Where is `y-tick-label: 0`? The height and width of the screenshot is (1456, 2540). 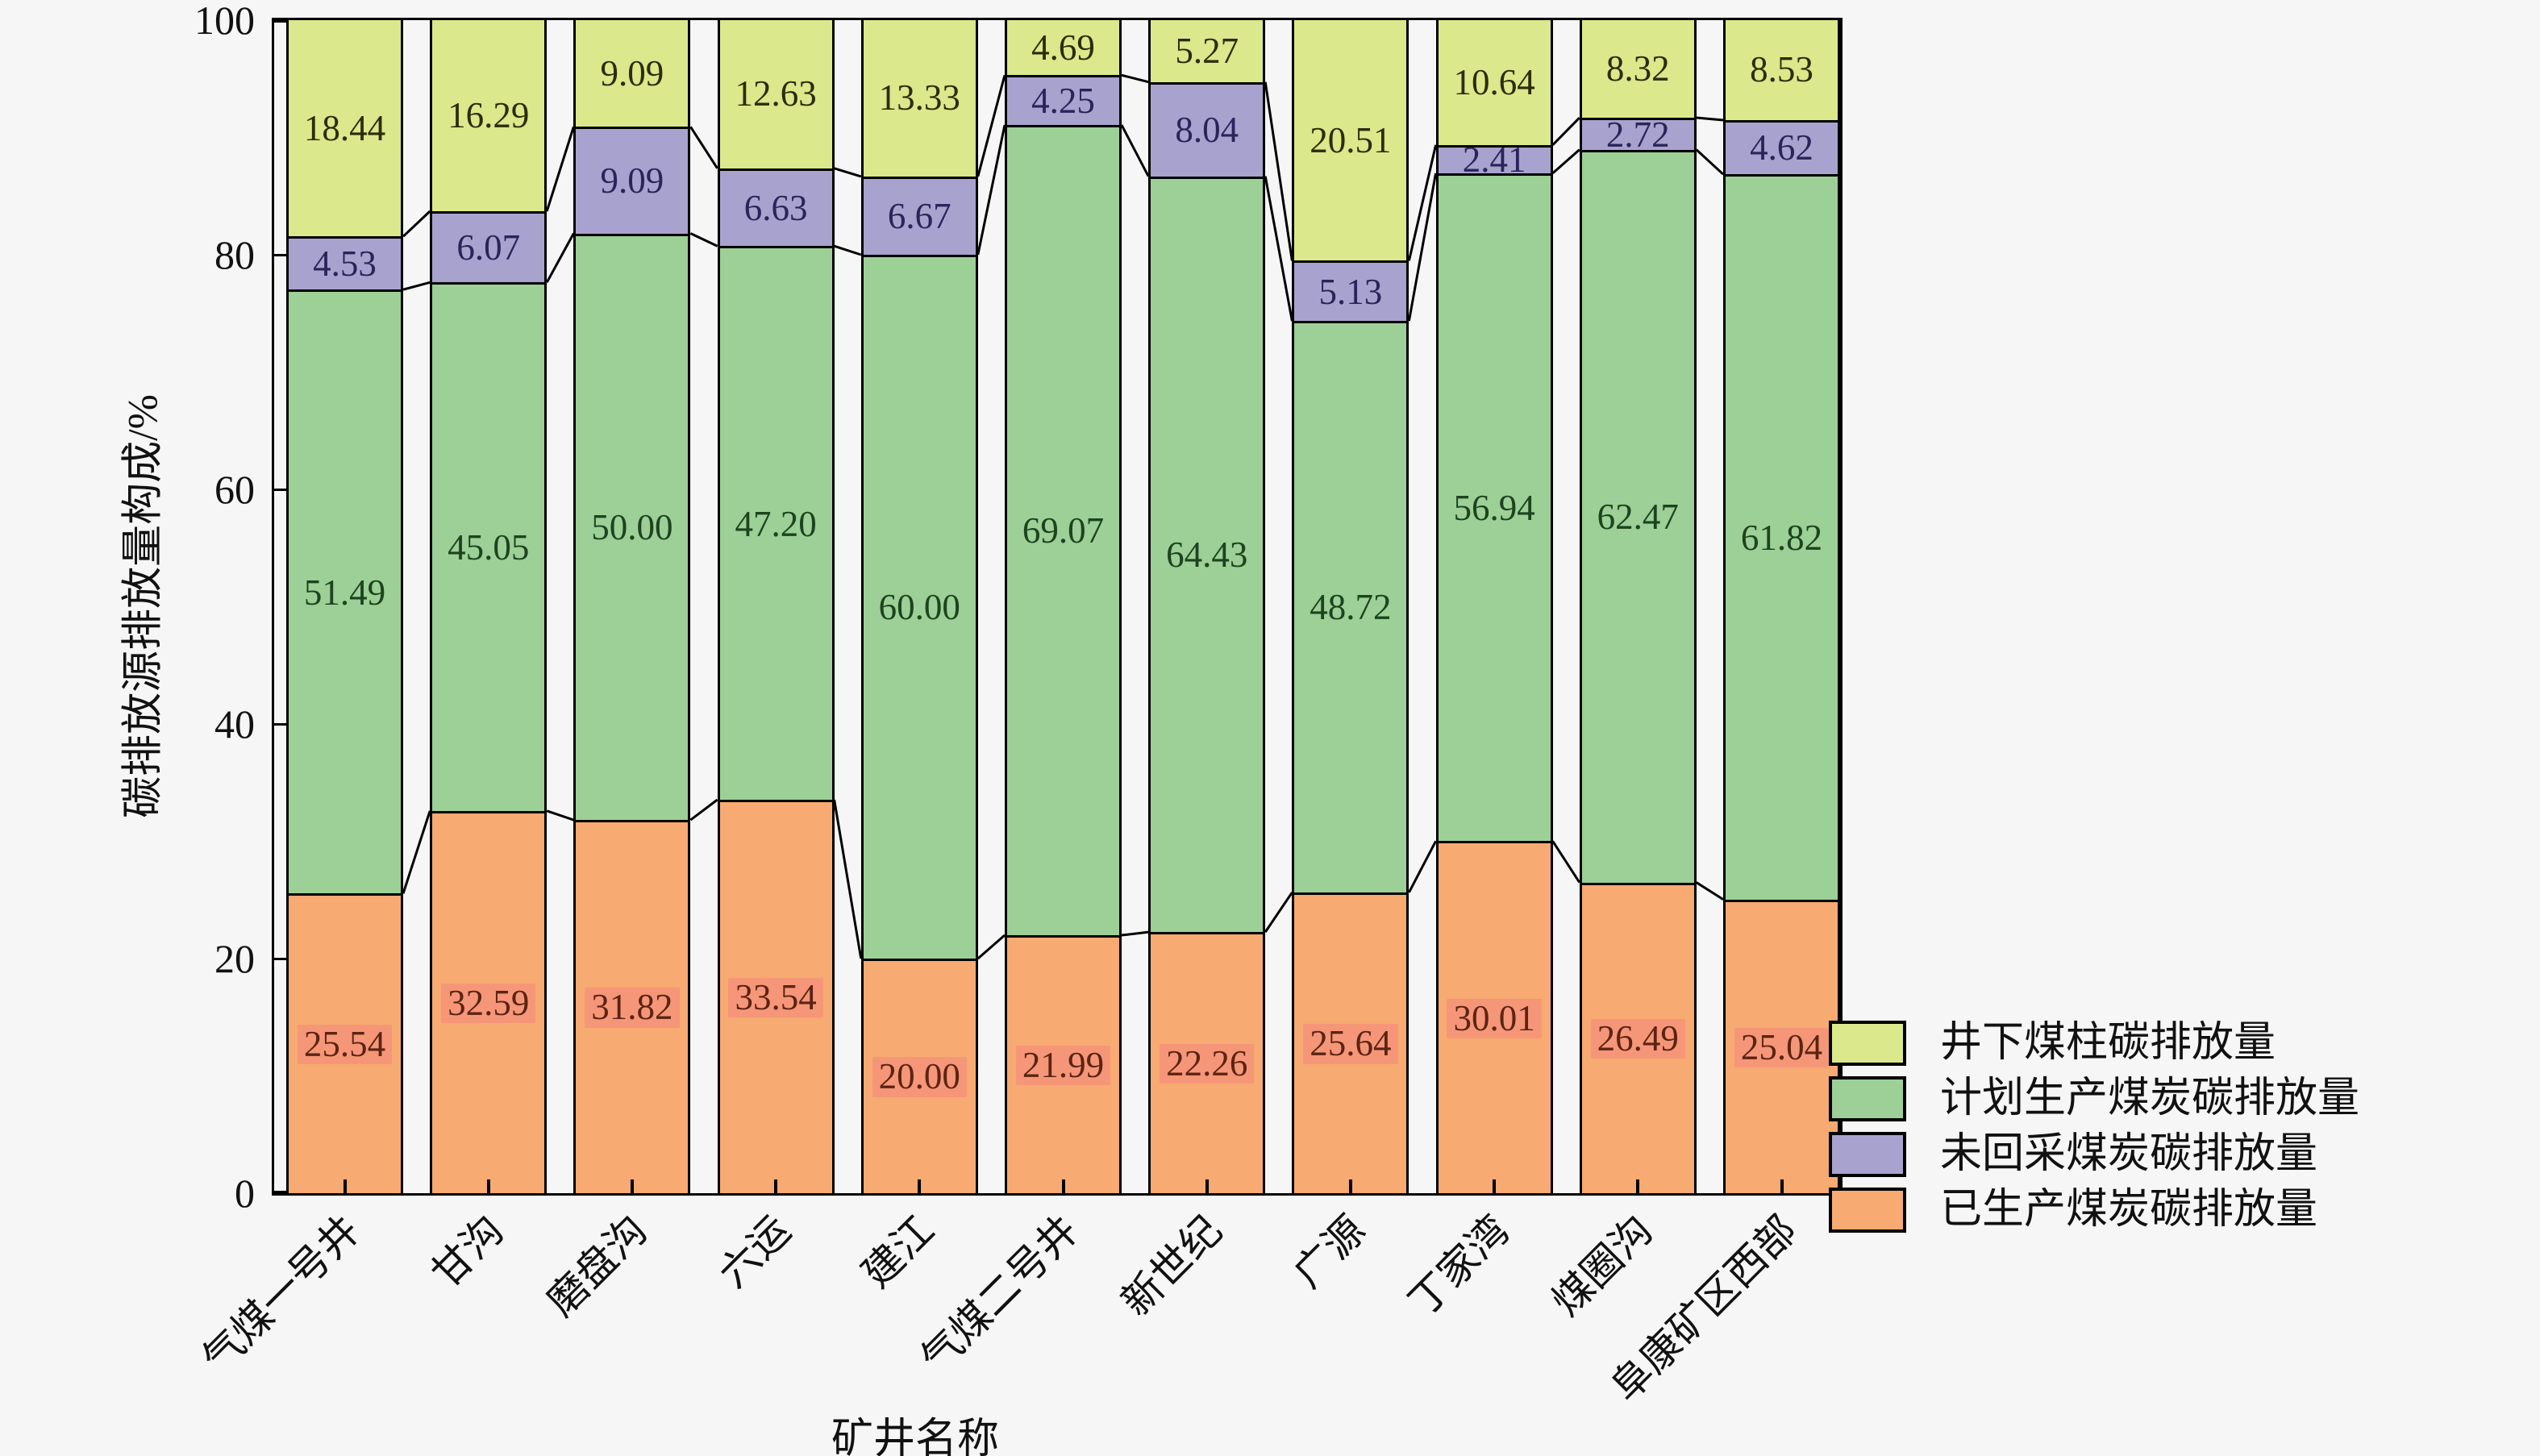 y-tick-label: 0 is located at coordinates (245, 1193).